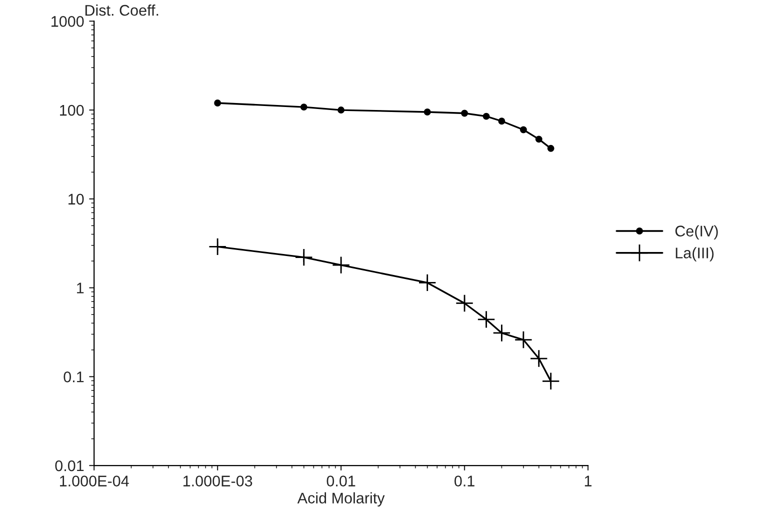  Describe the element at coordinates (69, 466) in the screenshot. I see `y-tick-label: 0.01` at that location.